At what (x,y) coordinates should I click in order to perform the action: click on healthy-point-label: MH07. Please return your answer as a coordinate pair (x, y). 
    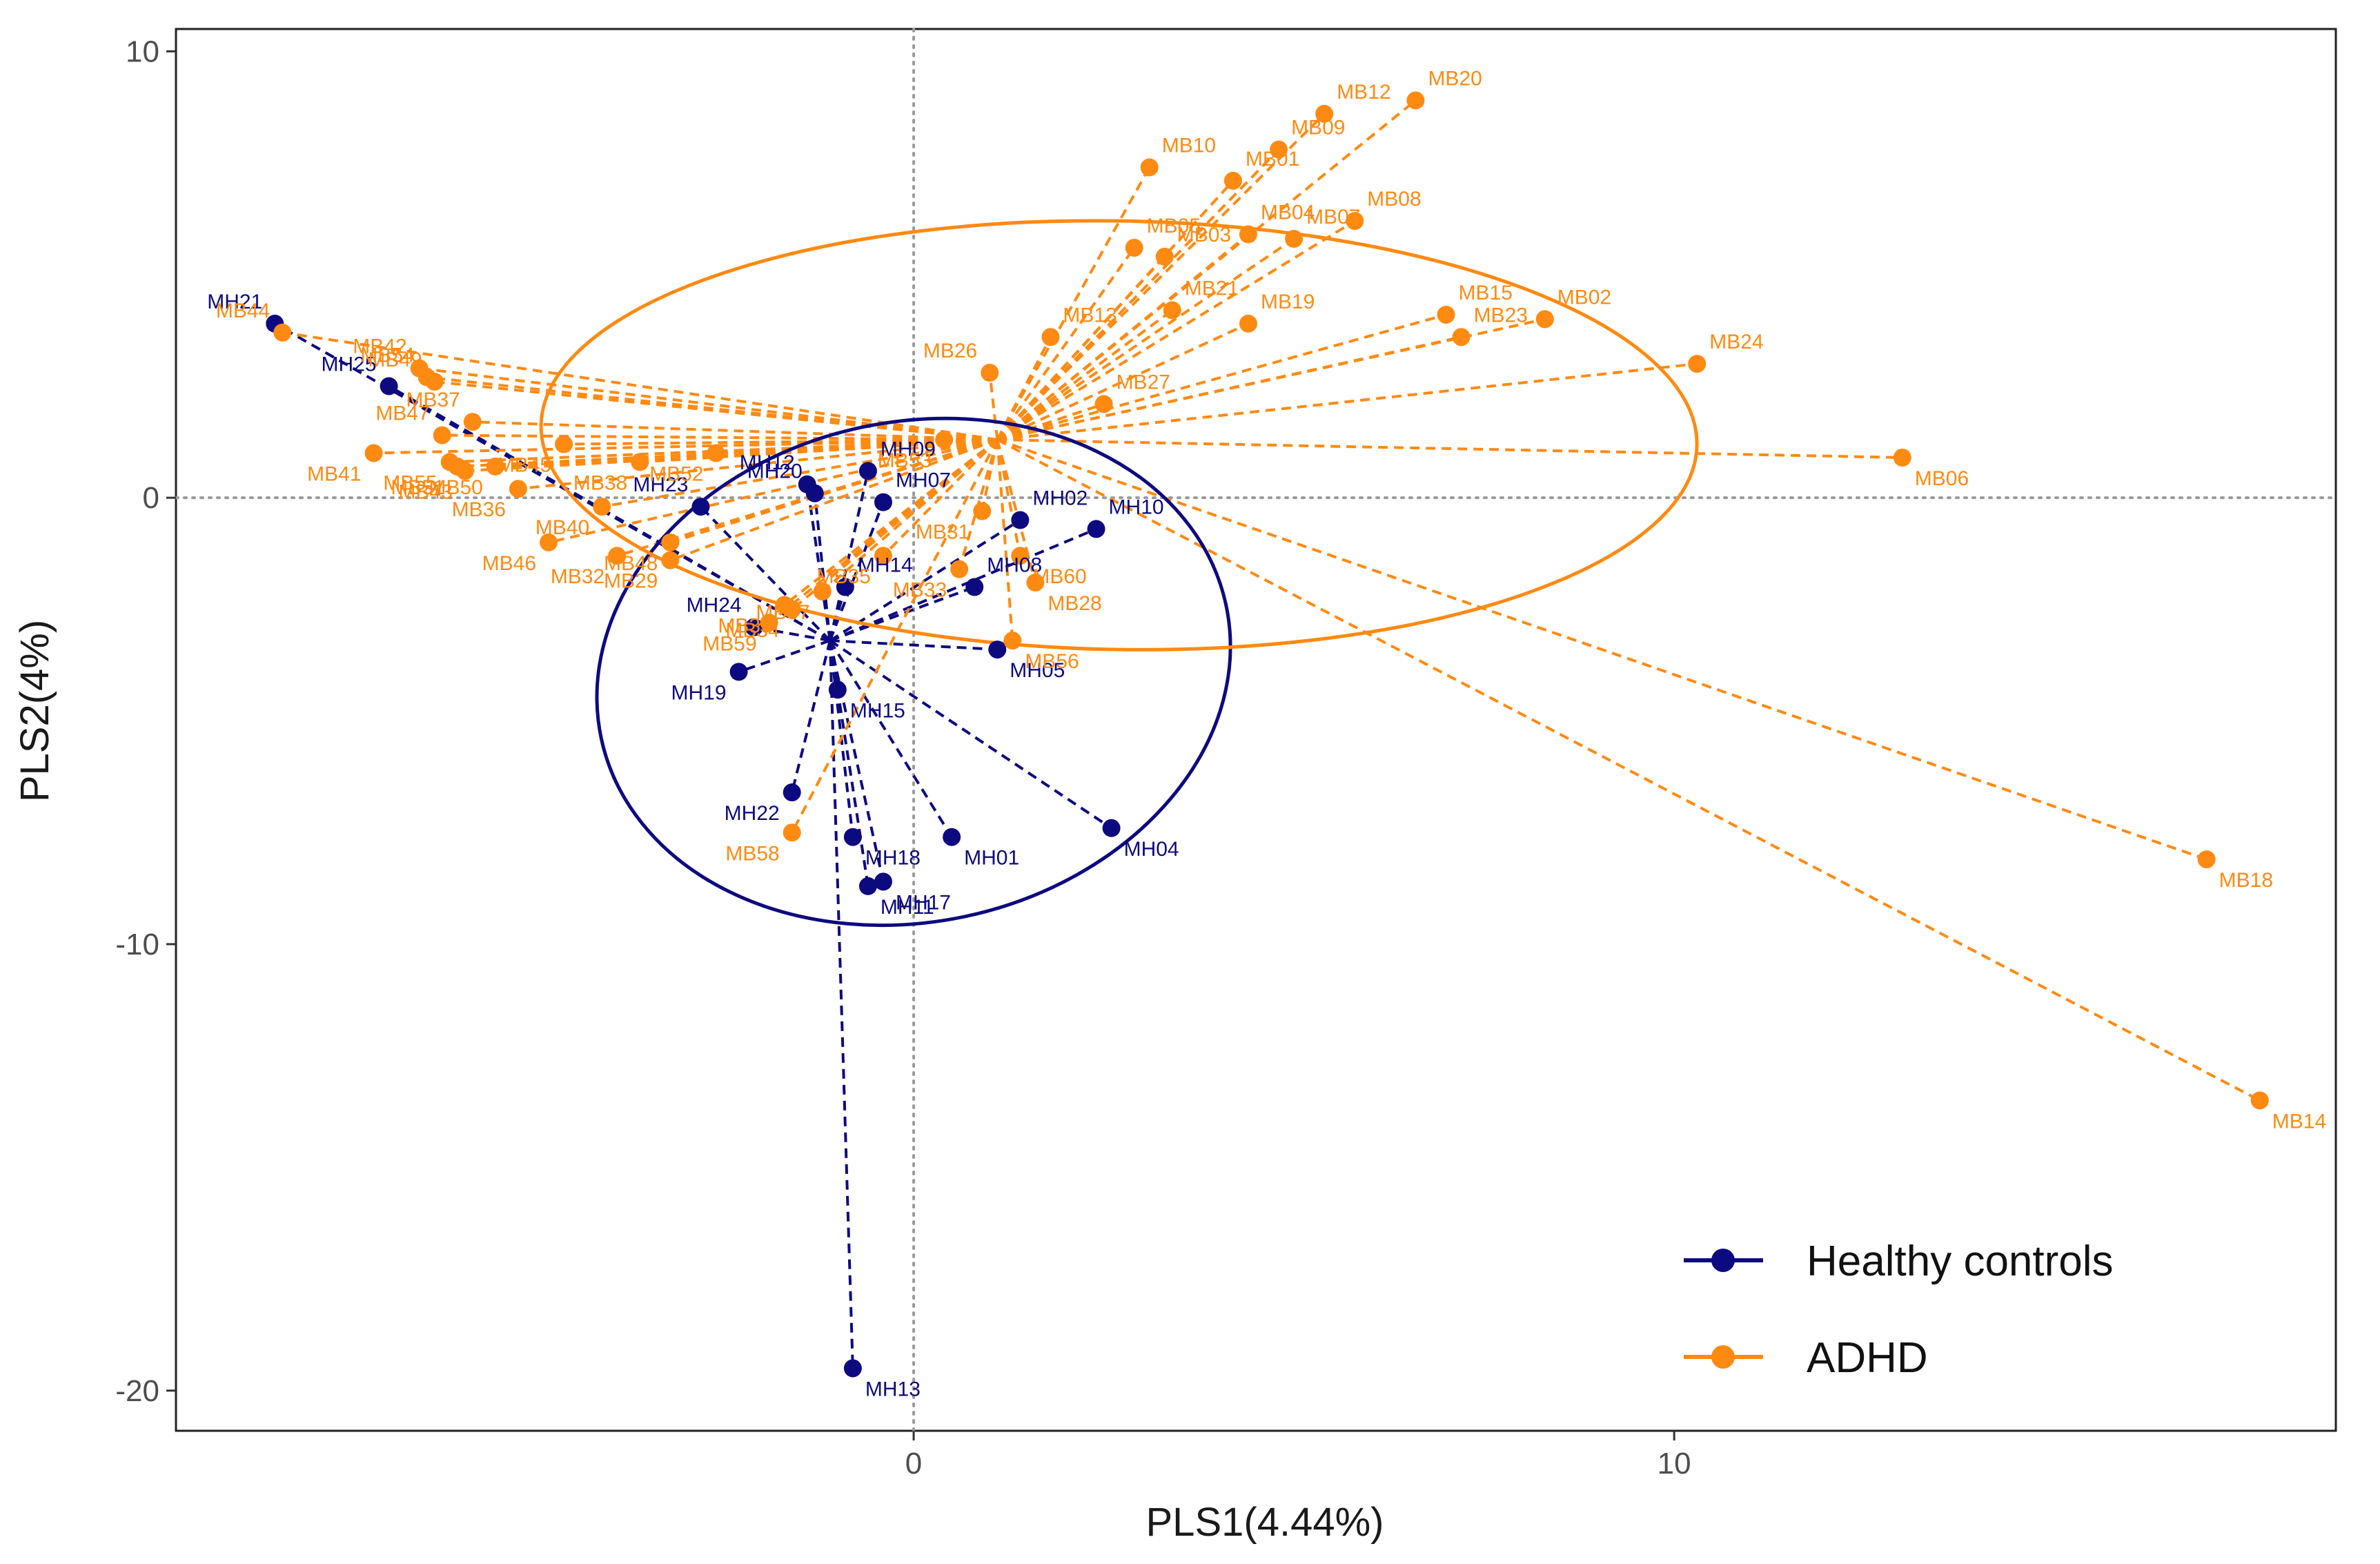
    Looking at the image, I should click on (923, 481).